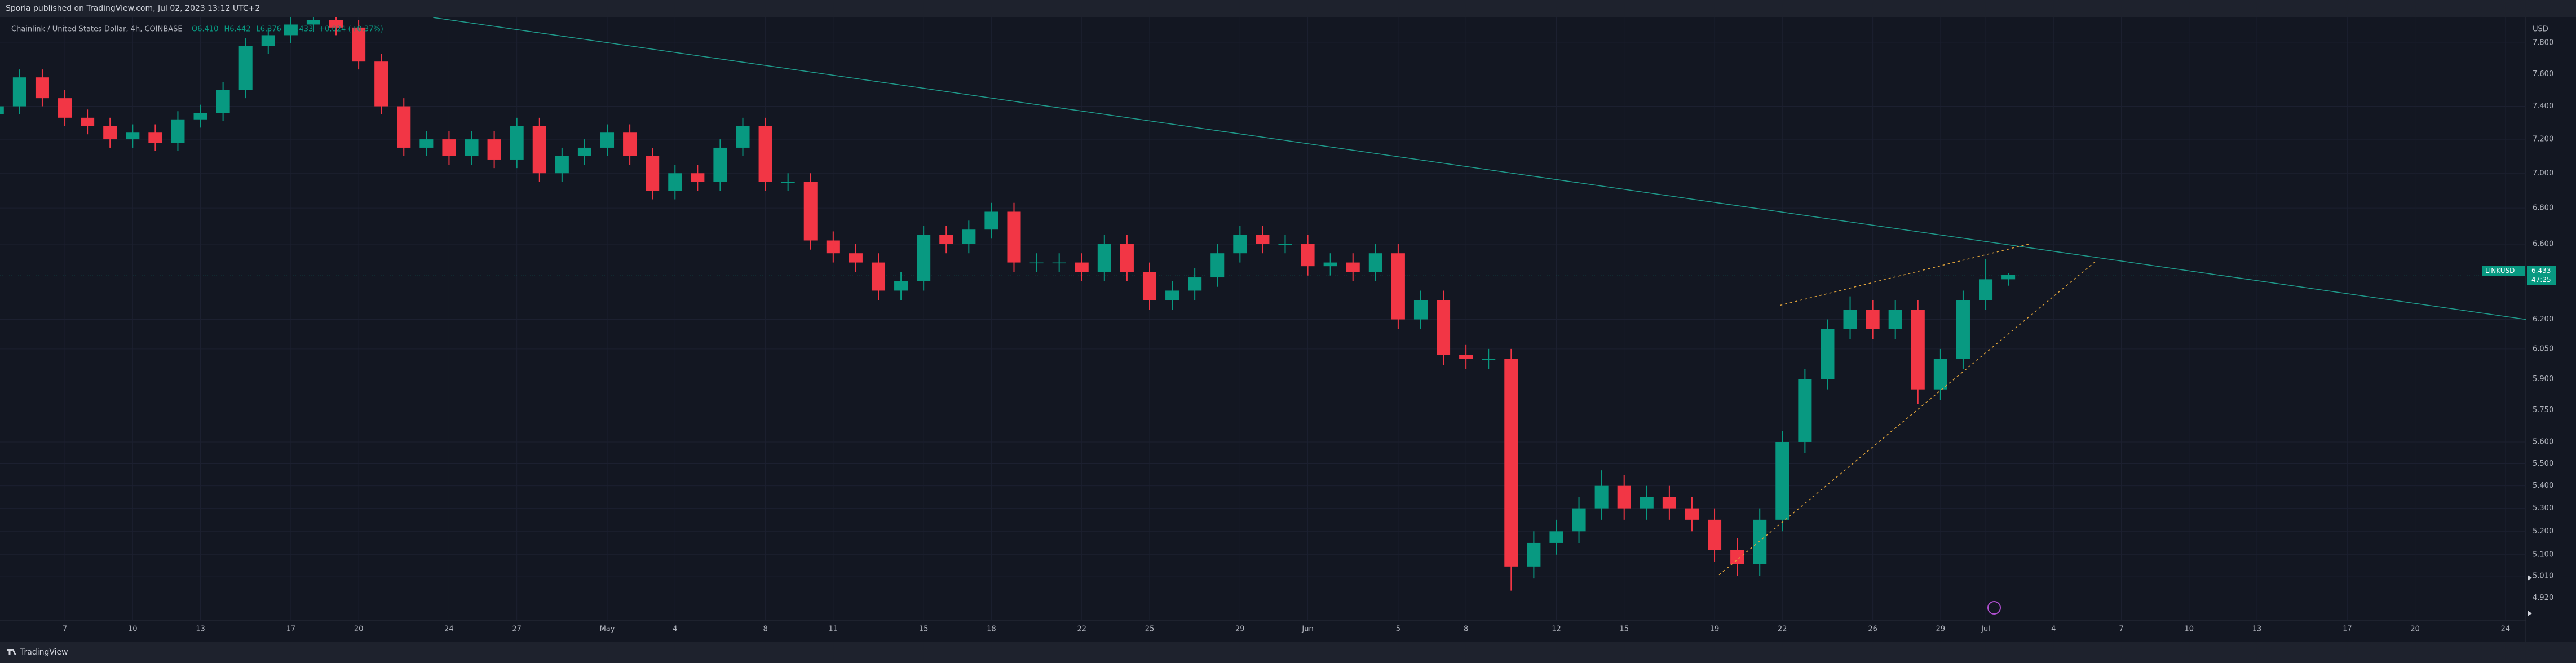 The image size is (2576, 663). I want to click on x-tick-label: 27, so click(517, 629).